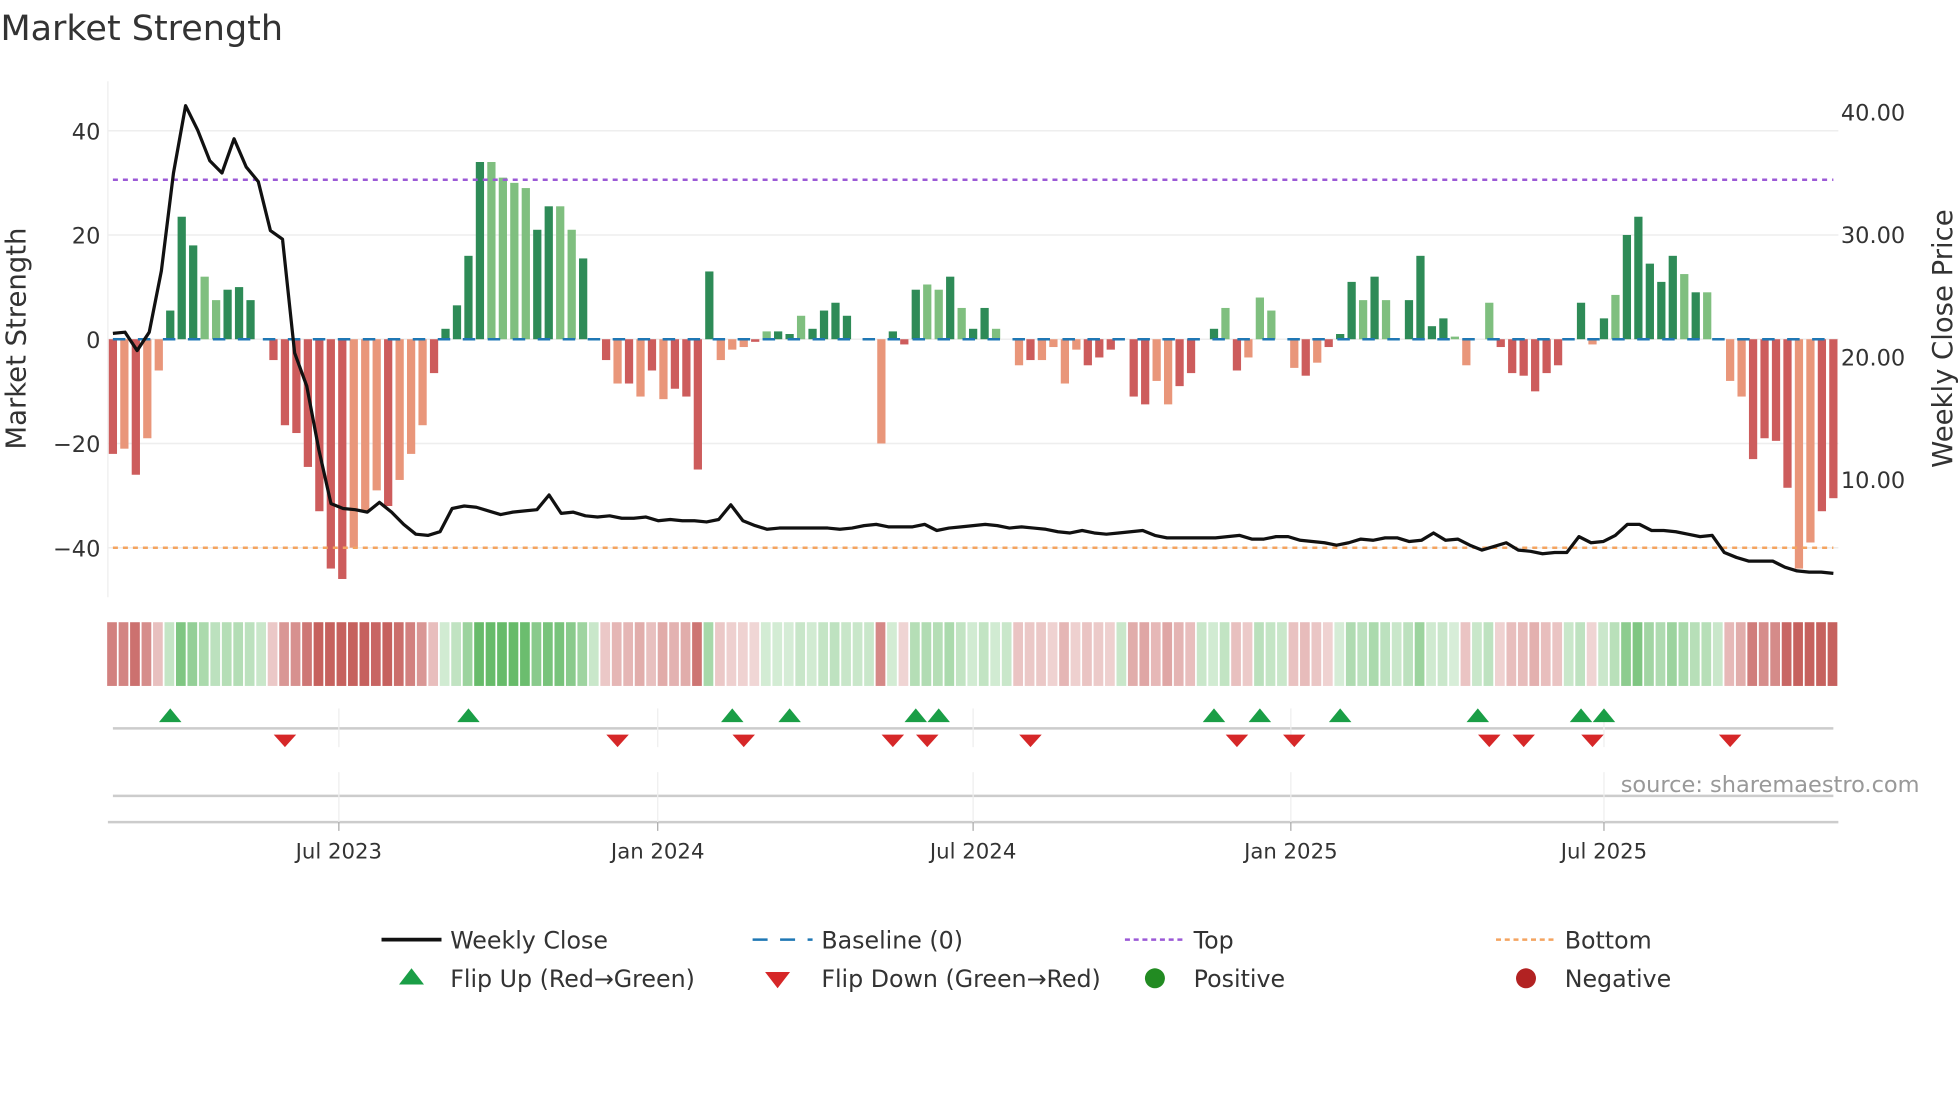  Describe the element at coordinates (86, 237) in the screenshot. I see `y-tick-label: 20` at that location.